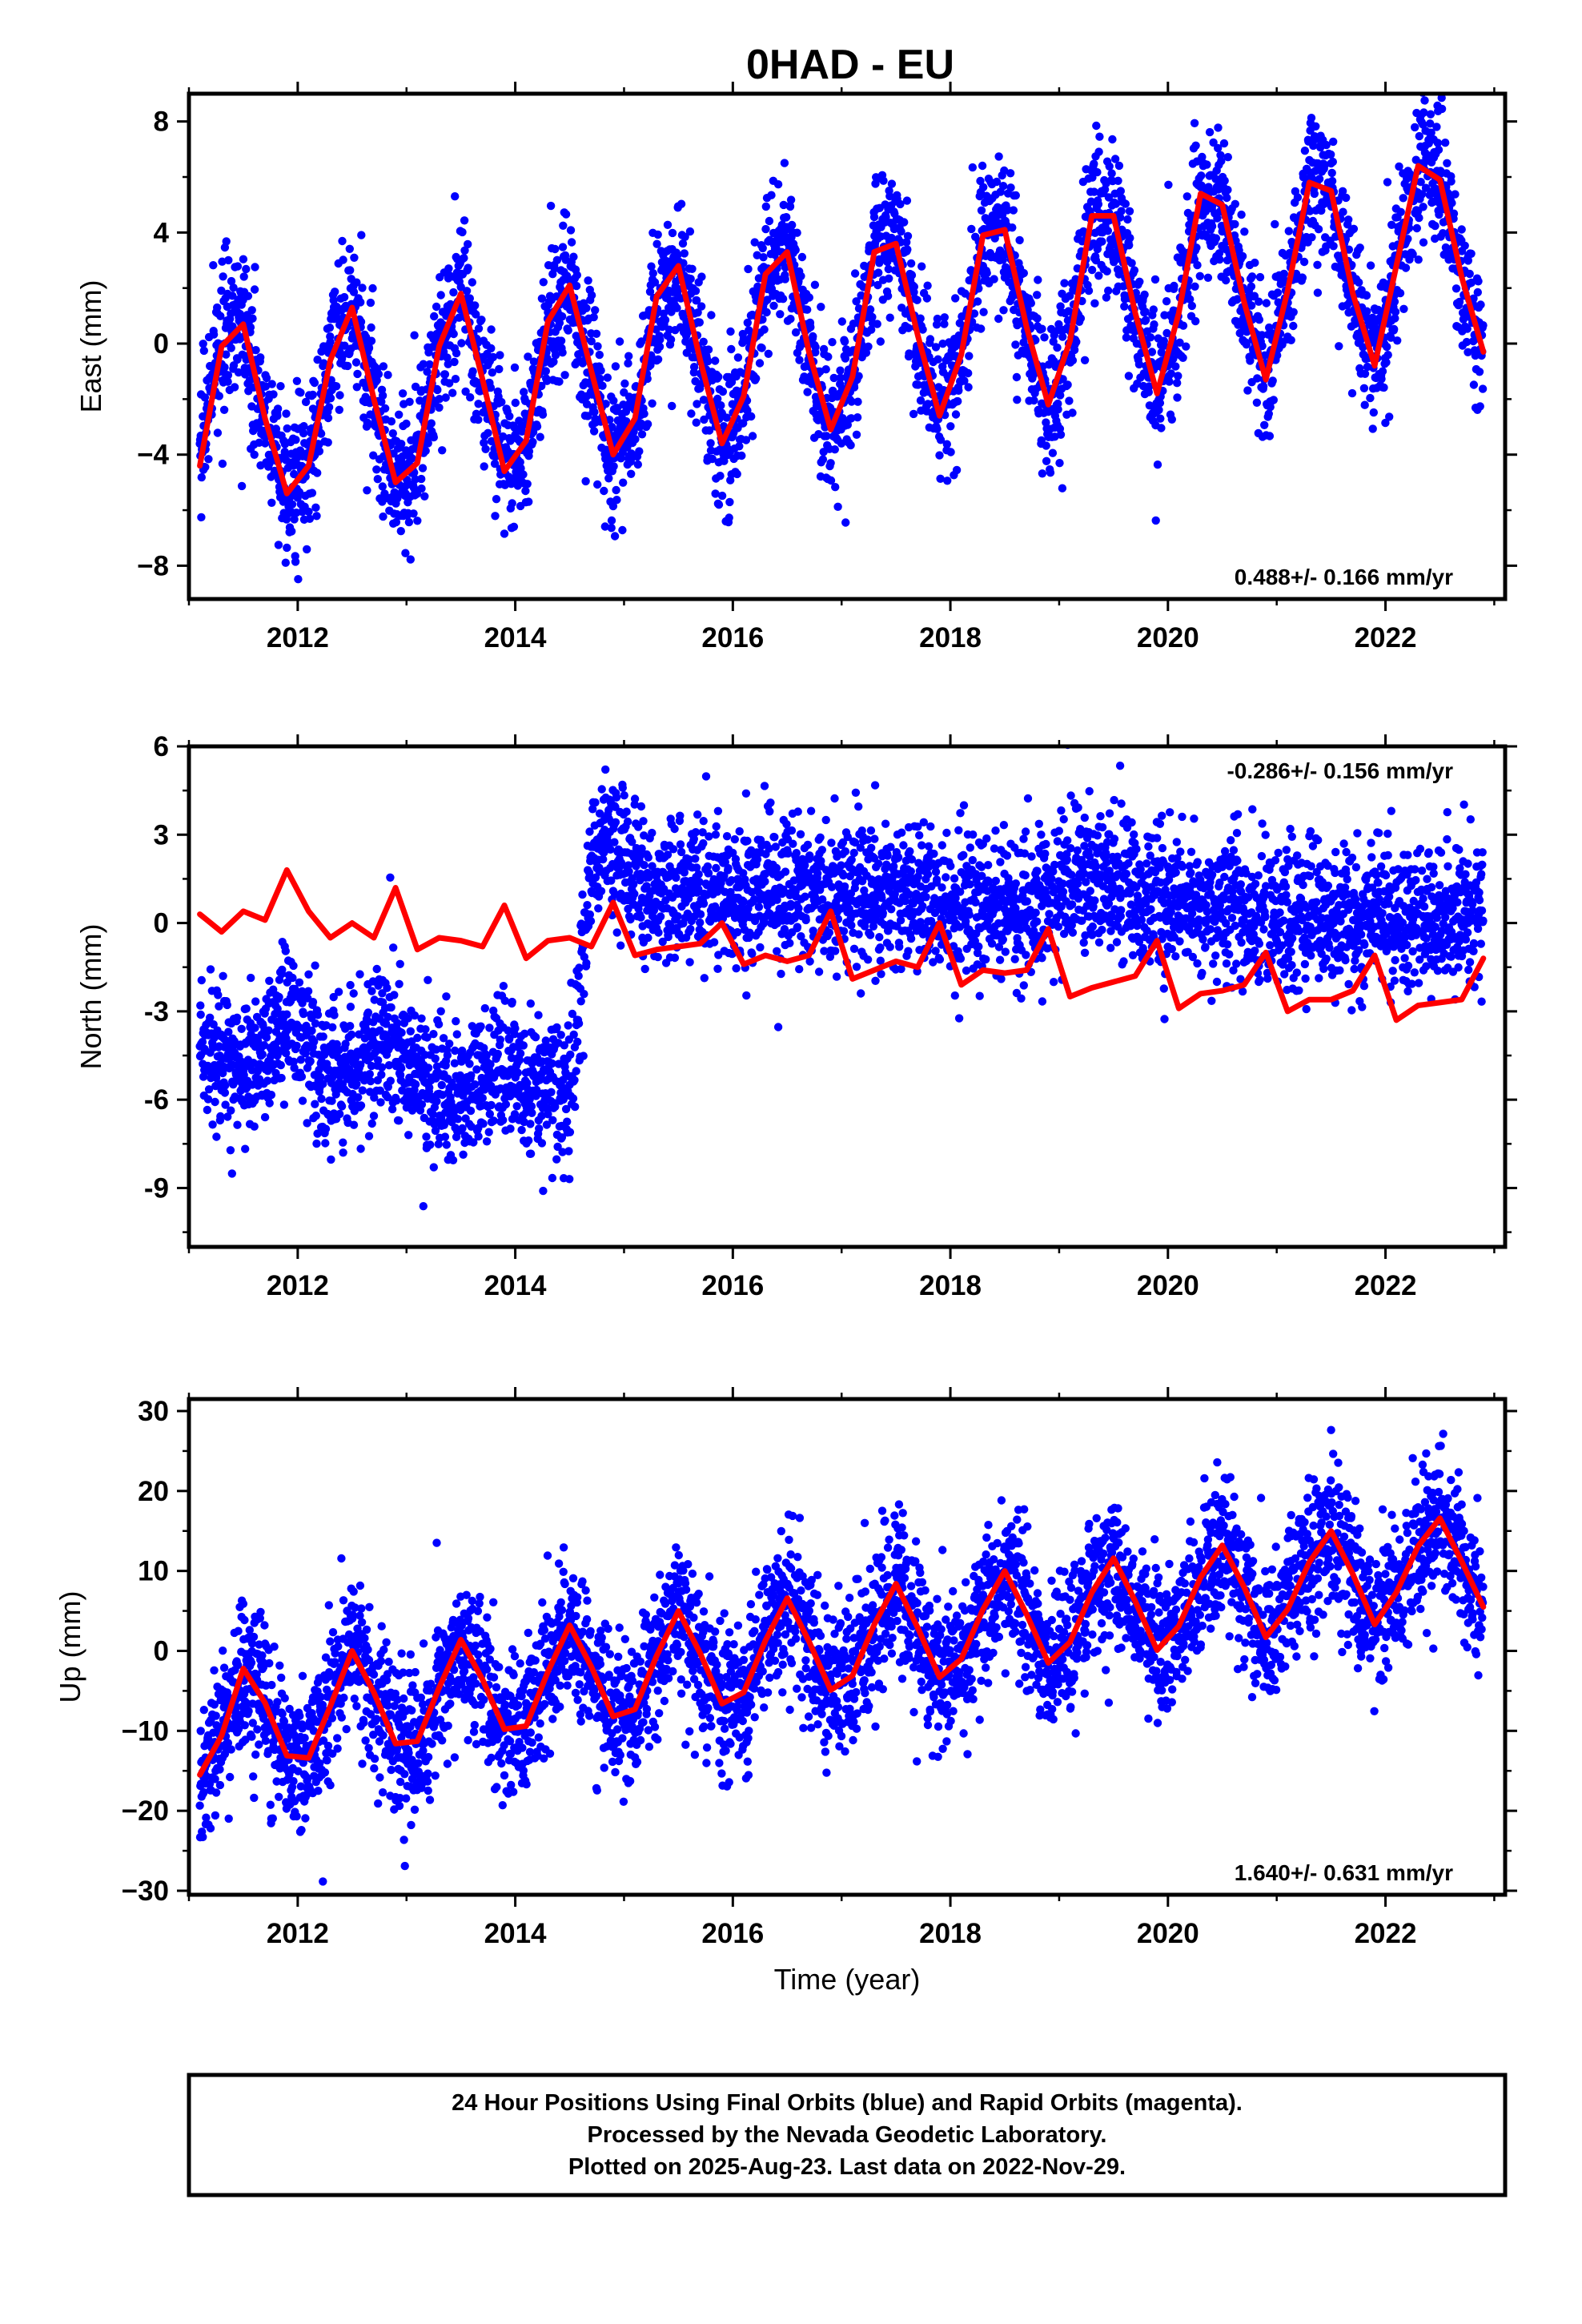 The width and height of the screenshot is (1582, 2324). What do you see at coordinates (515, 637) in the screenshot?
I see `east-x-tick-label: 2014` at bounding box center [515, 637].